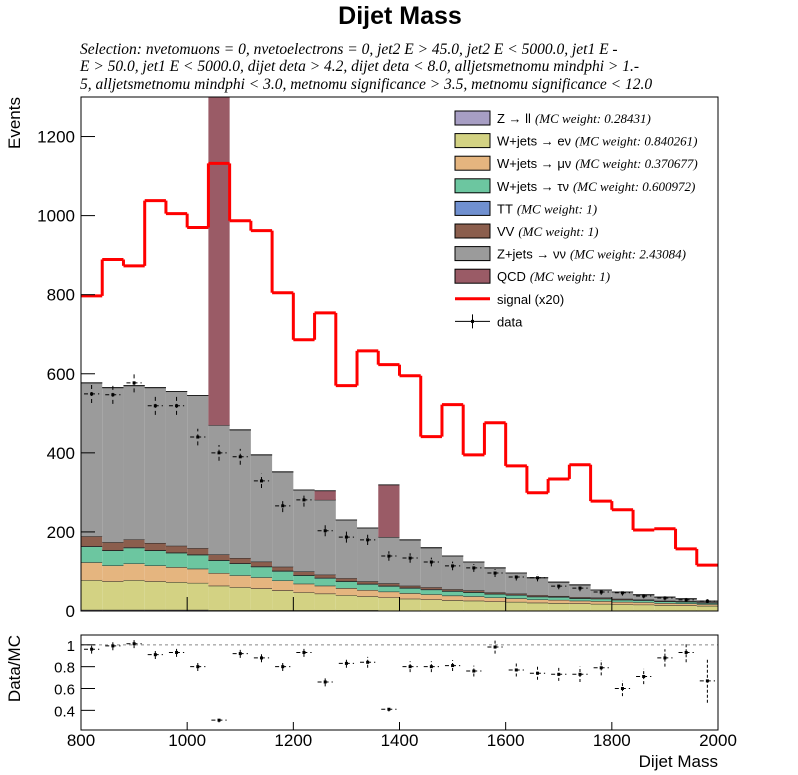 Image resolution: width=798 pixels, height=775 pixels. I want to click on y-tick-label: 600, so click(61, 374).